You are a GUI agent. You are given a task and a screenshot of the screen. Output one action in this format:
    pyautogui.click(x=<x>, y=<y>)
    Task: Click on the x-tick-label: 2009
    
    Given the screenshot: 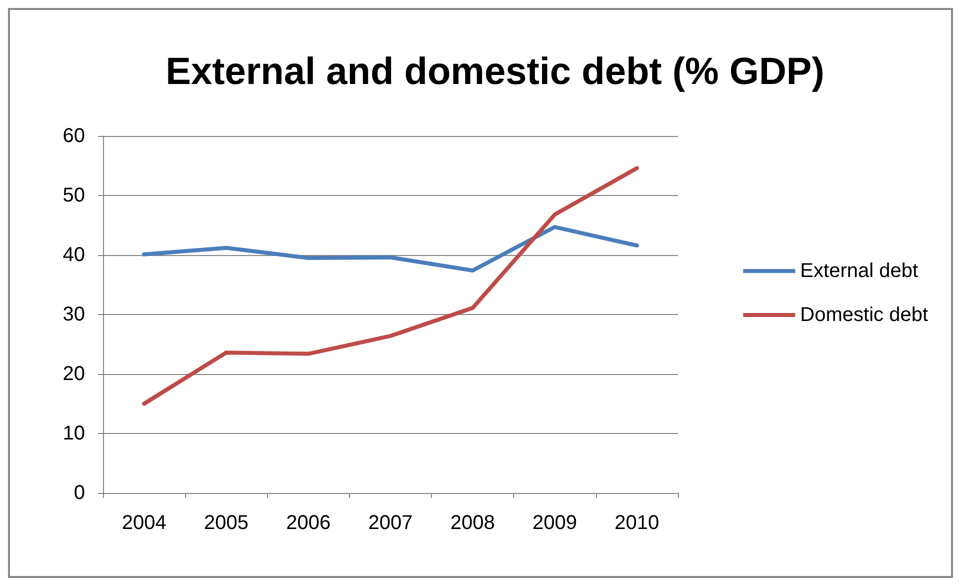 What is the action you would take?
    pyautogui.click(x=555, y=523)
    